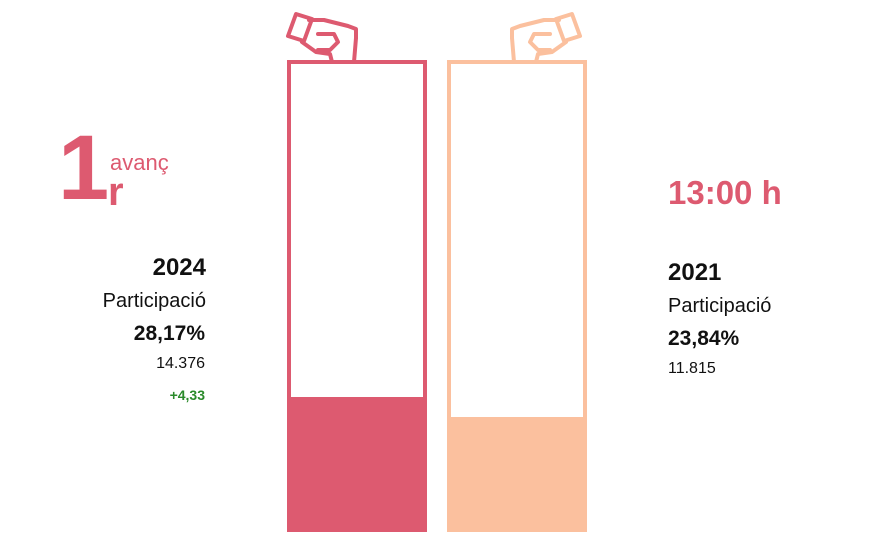 The height and width of the screenshot is (548, 869). What do you see at coordinates (517, 472) in the screenshot?
I see `participation-fill-2021` at bounding box center [517, 472].